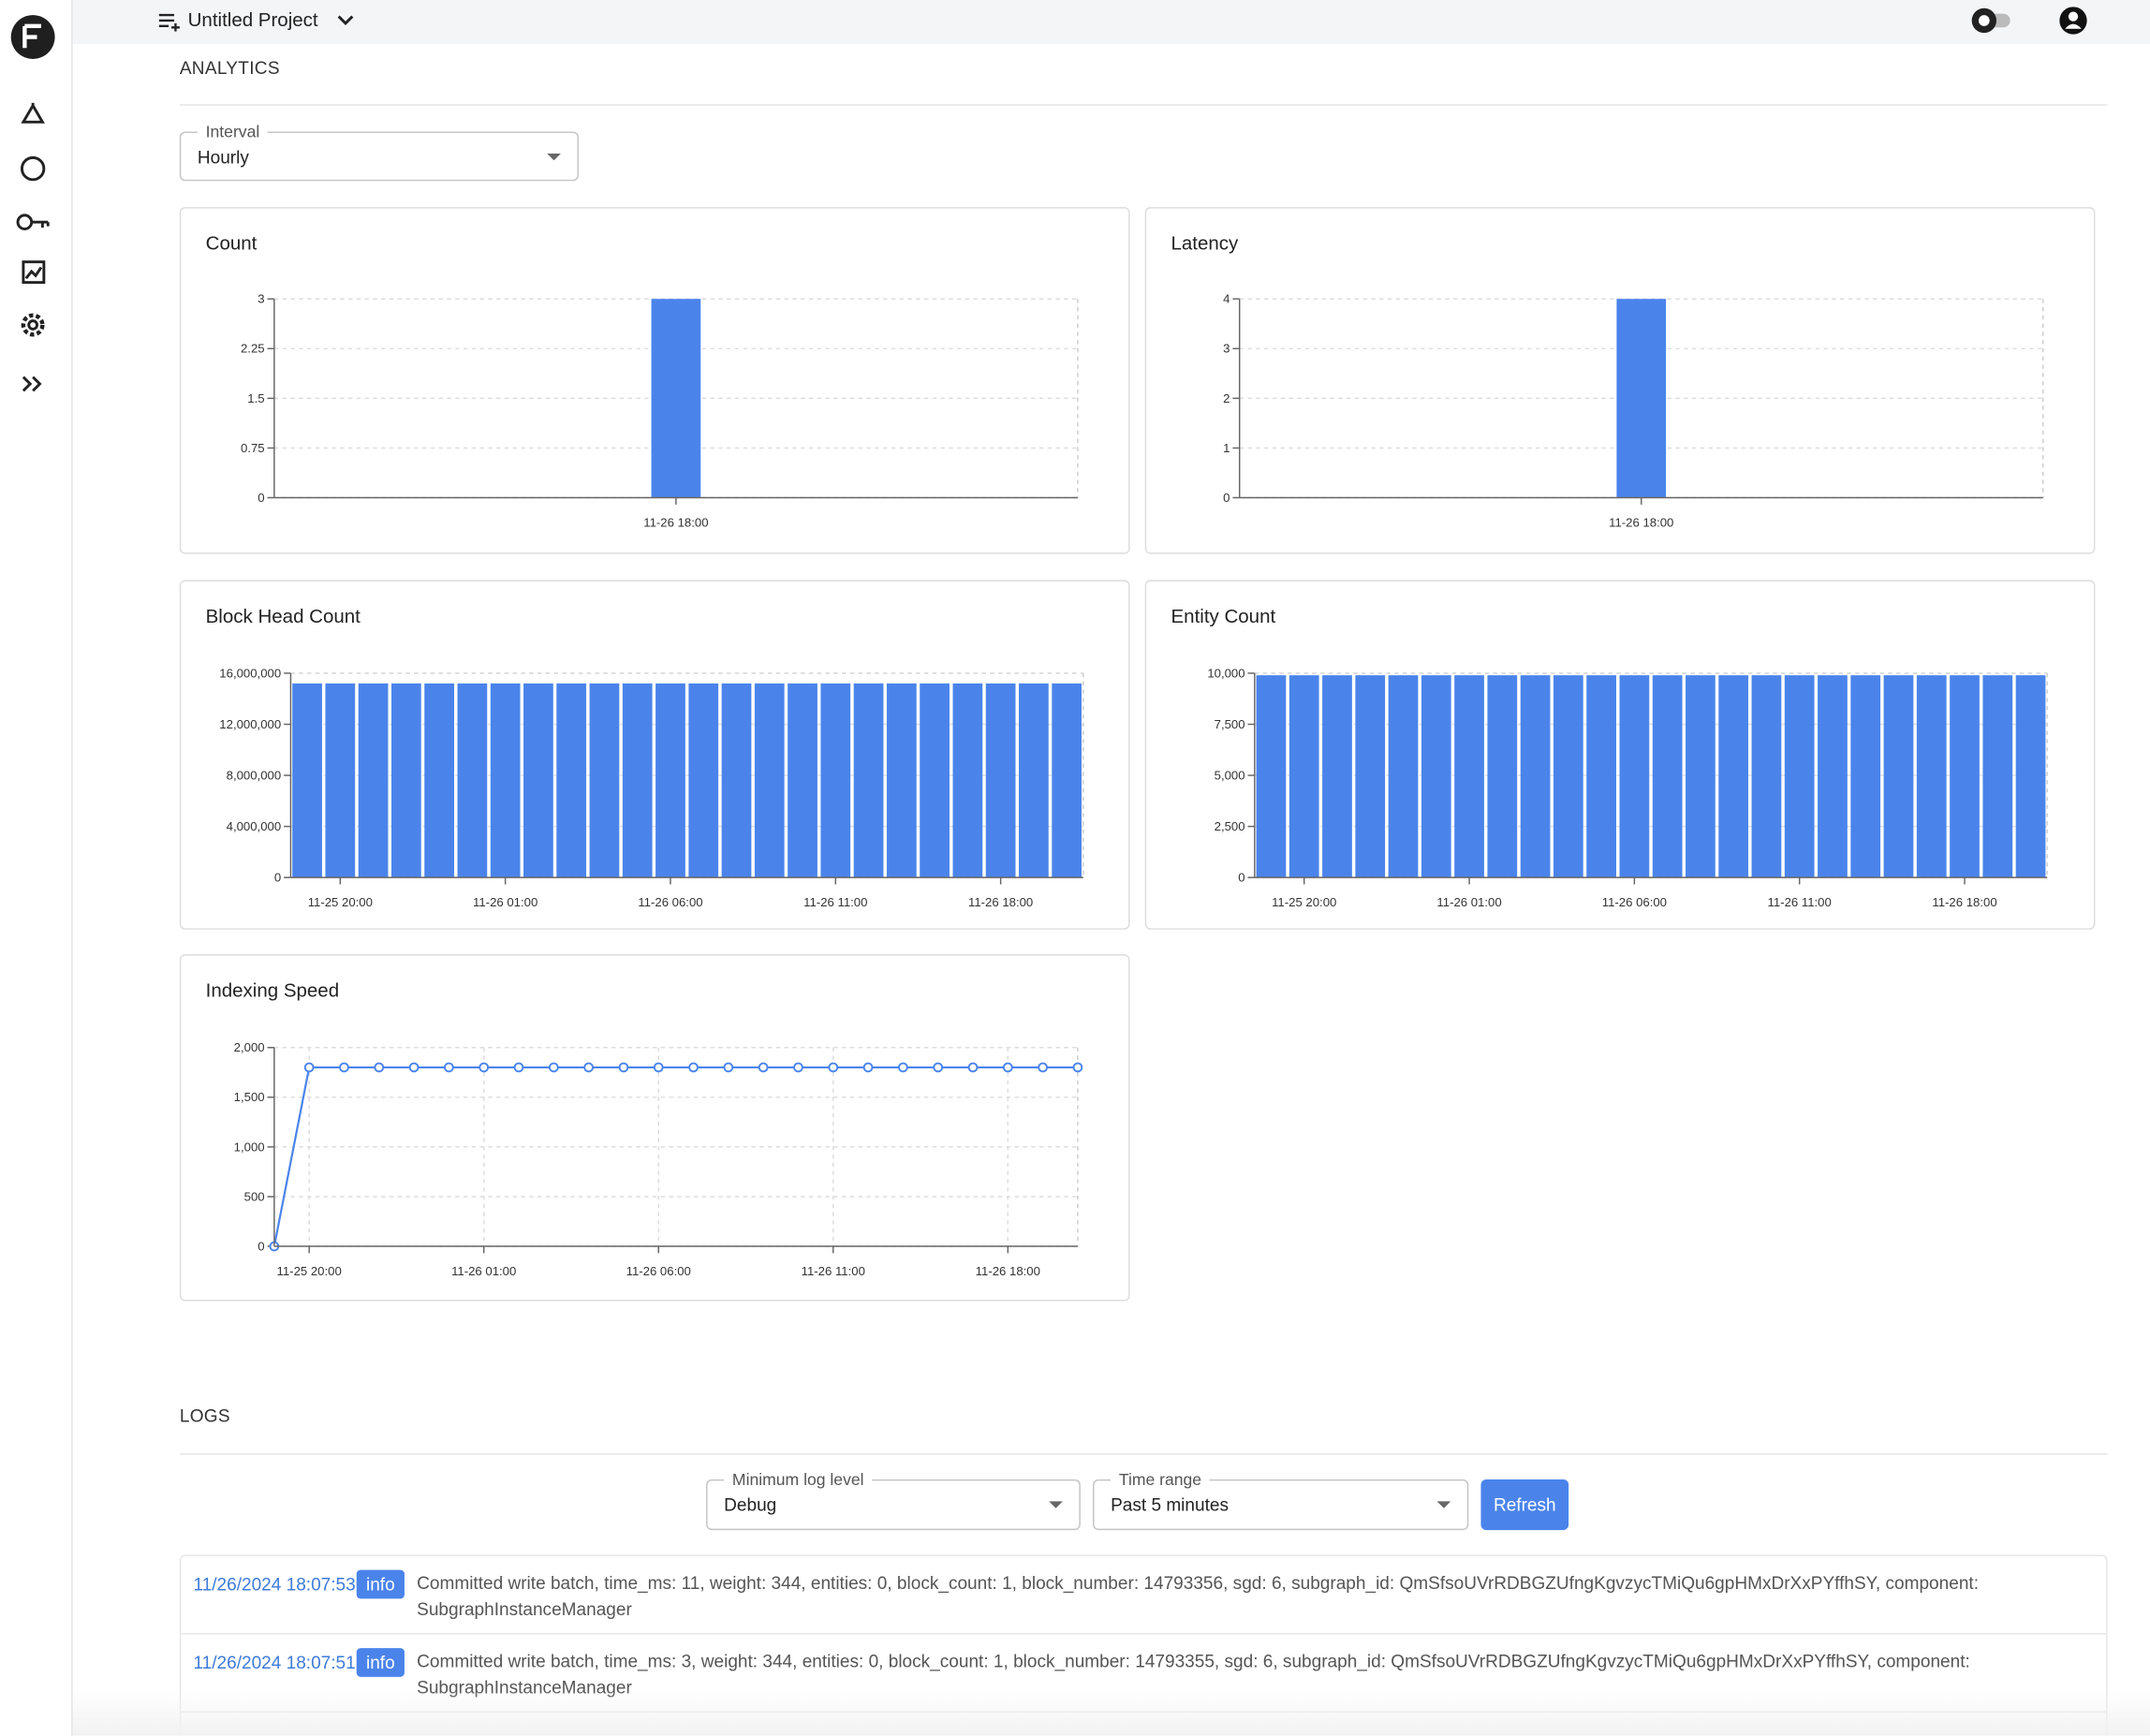 The height and width of the screenshot is (1736, 2150). What do you see at coordinates (1223, 617) in the screenshot?
I see `chart-title: Entity Count` at bounding box center [1223, 617].